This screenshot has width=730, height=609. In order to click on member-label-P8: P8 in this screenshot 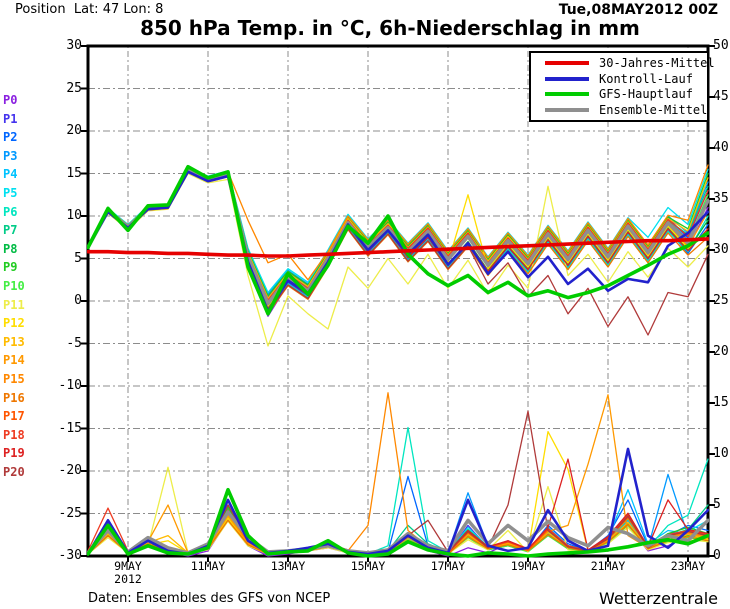, I will do `click(10, 248)`.